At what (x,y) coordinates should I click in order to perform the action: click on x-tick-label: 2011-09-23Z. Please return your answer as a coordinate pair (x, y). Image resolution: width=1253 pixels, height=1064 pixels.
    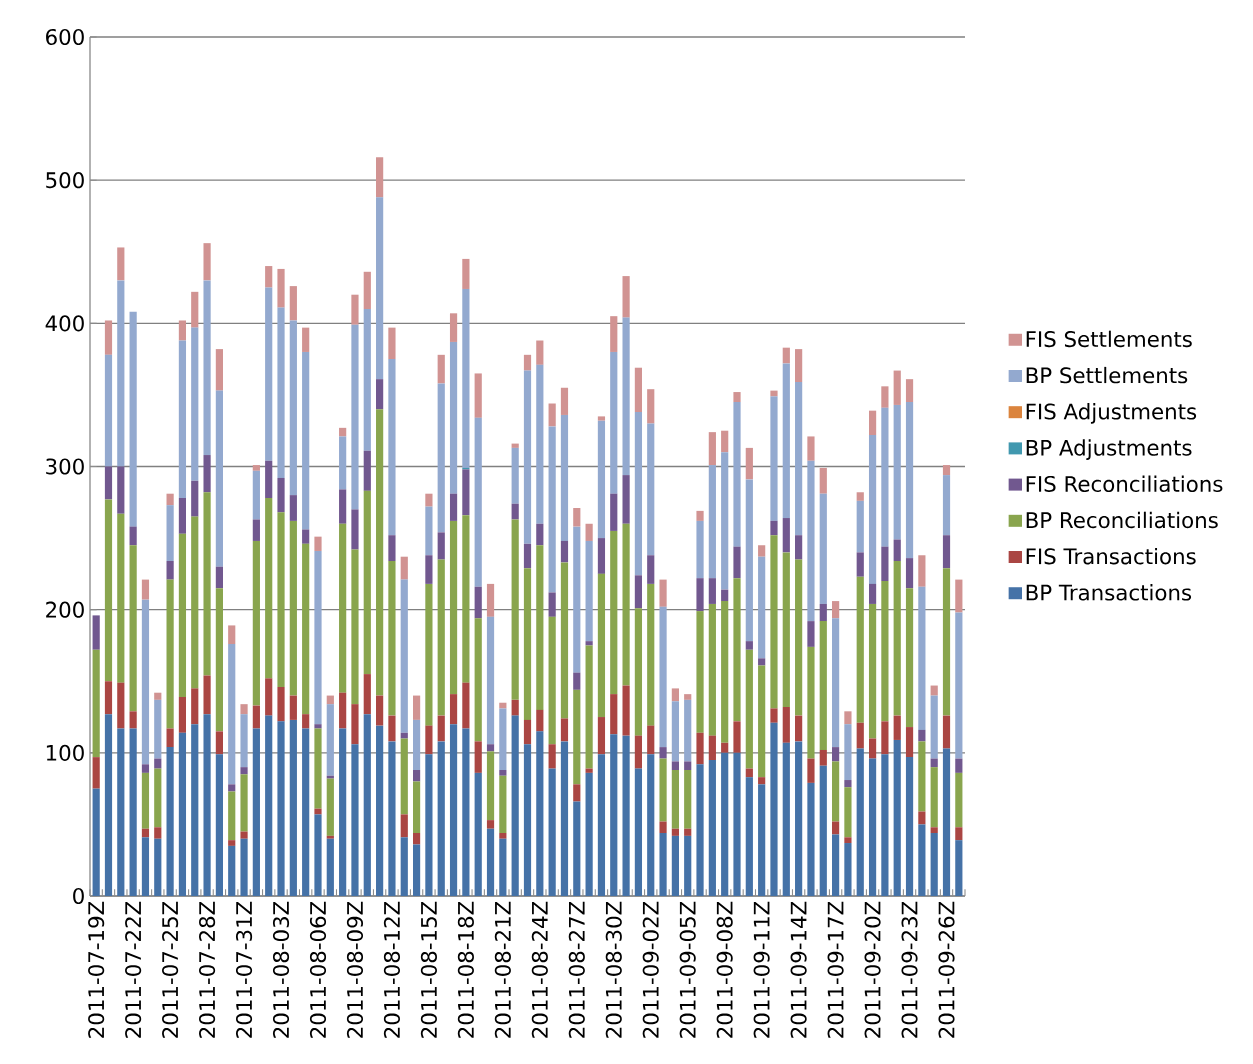
    Looking at the image, I should click on (909, 969).